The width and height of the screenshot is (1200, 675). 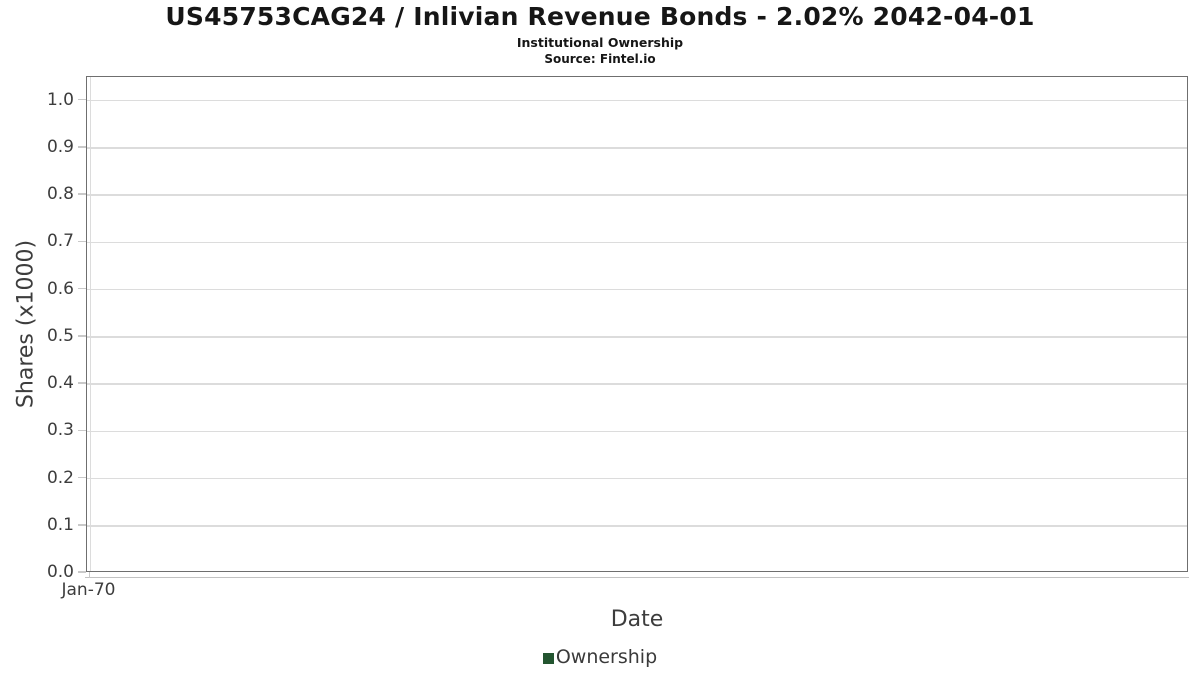 What do you see at coordinates (60, 383) in the screenshot?
I see `y-tick-label: 0.4` at bounding box center [60, 383].